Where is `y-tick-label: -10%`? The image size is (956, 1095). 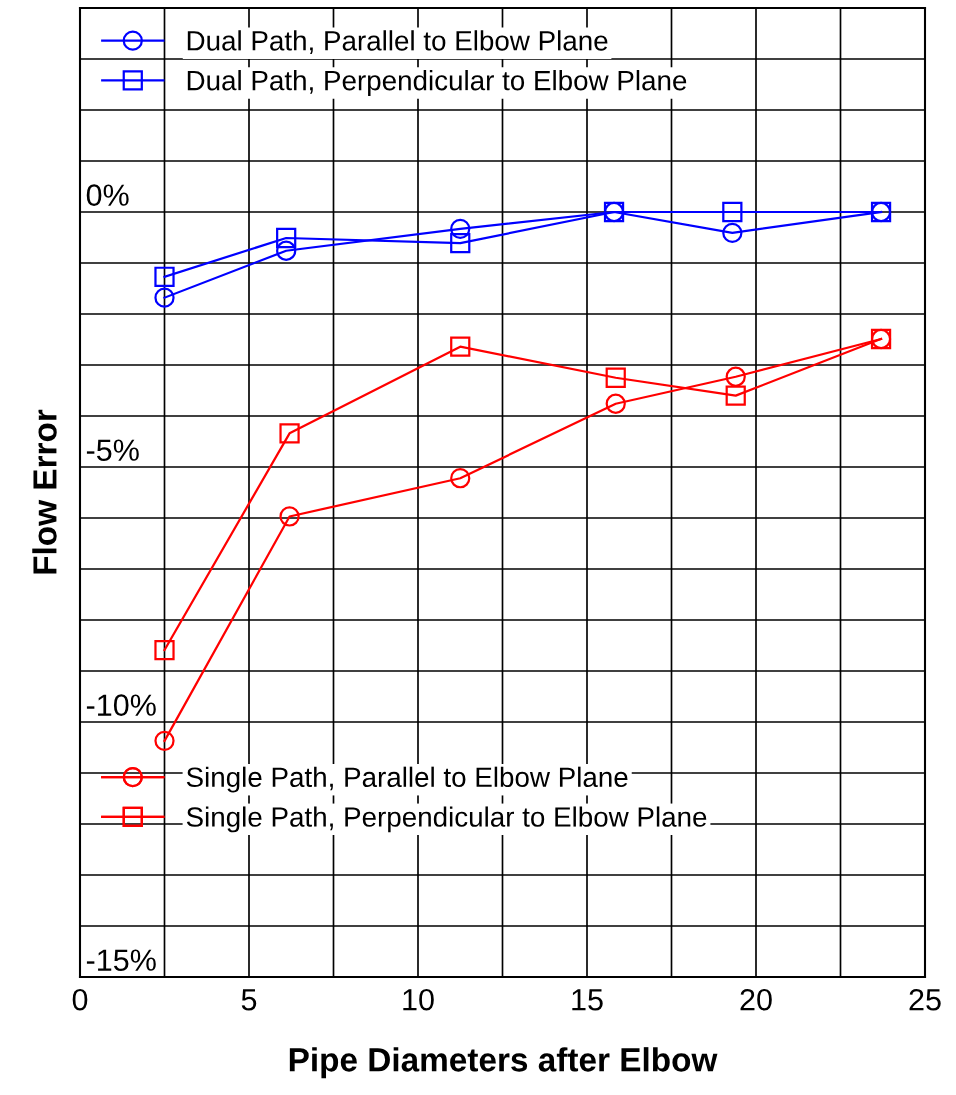
y-tick-label: -10% is located at coordinates (121, 705).